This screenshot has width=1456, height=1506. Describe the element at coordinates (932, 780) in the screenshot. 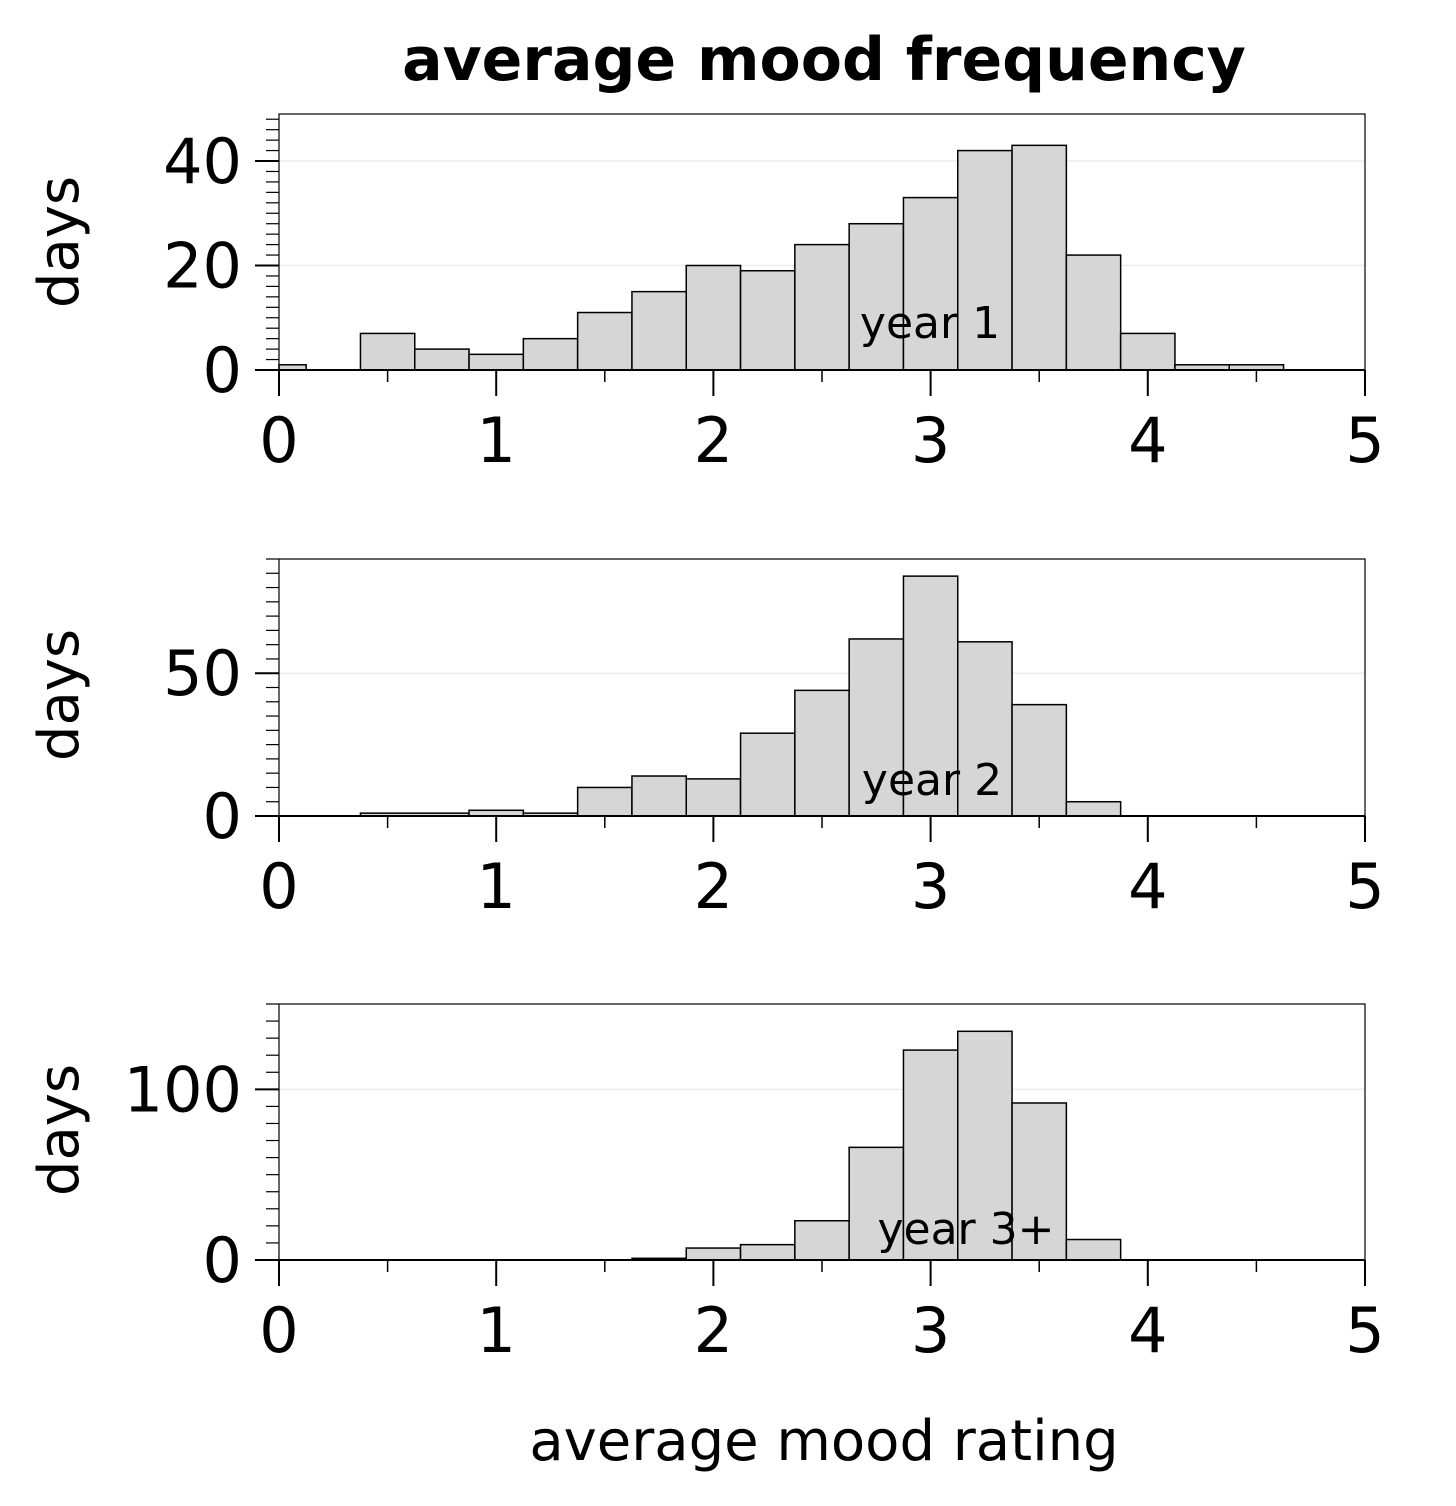

I see `panel-label: year 2` at that location.